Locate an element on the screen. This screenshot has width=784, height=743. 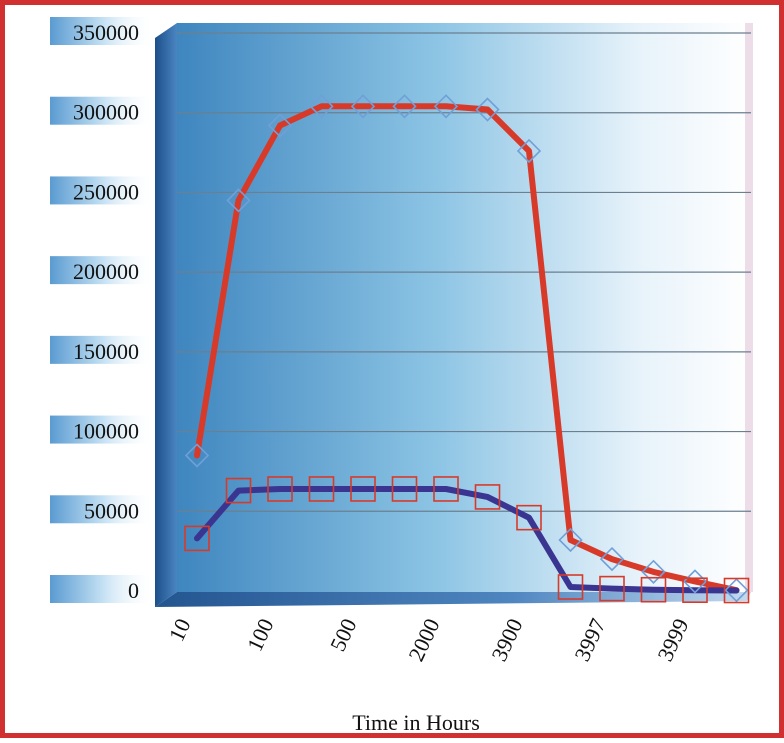
x-tick-label: 3997 is located at coordinates (589, 640).